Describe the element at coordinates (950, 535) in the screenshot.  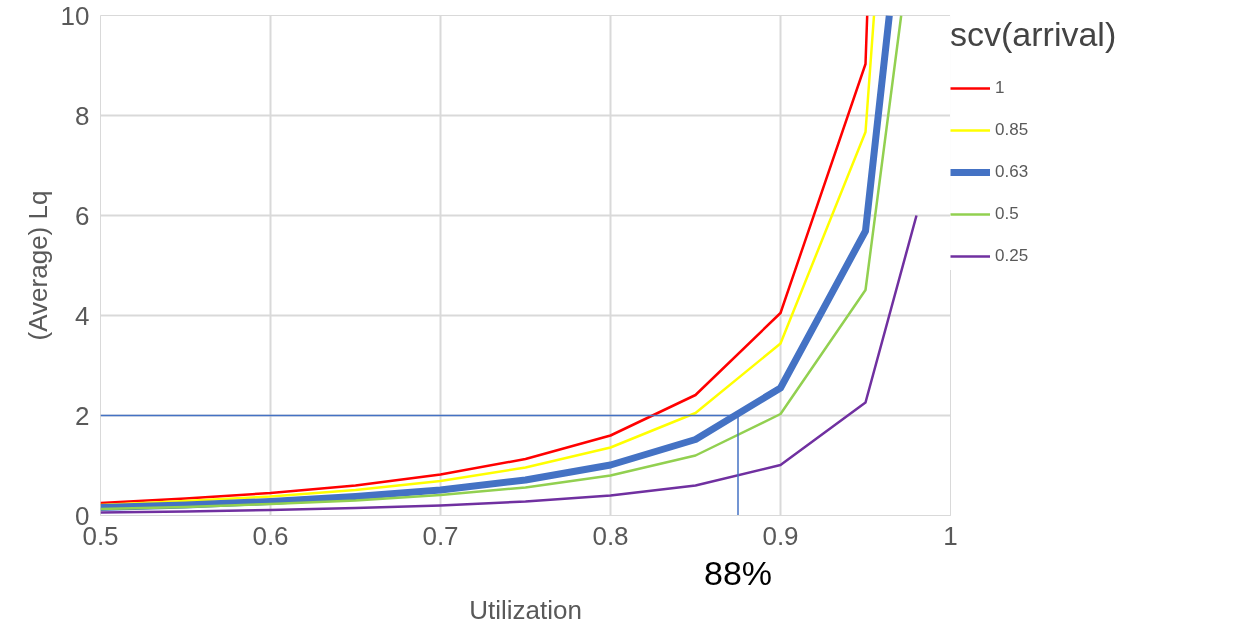
I see `x-tick-label: 1` at that location.